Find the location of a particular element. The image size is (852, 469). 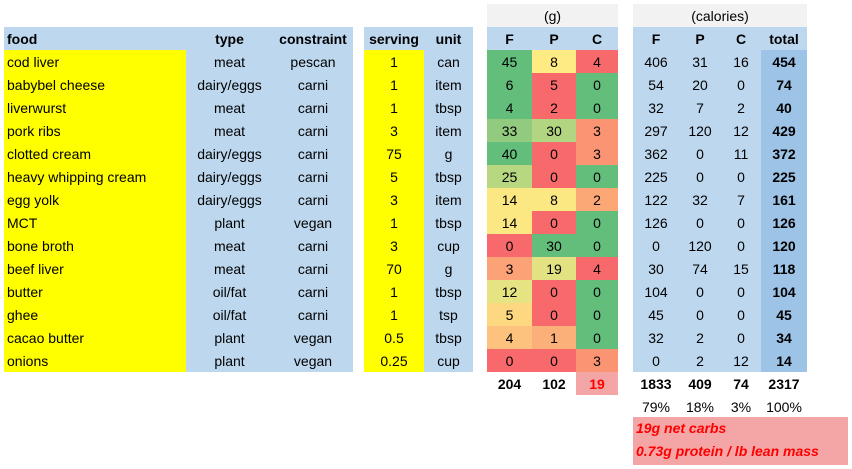

totals-row: 204 102 19 is located at coordinates (553, 383).